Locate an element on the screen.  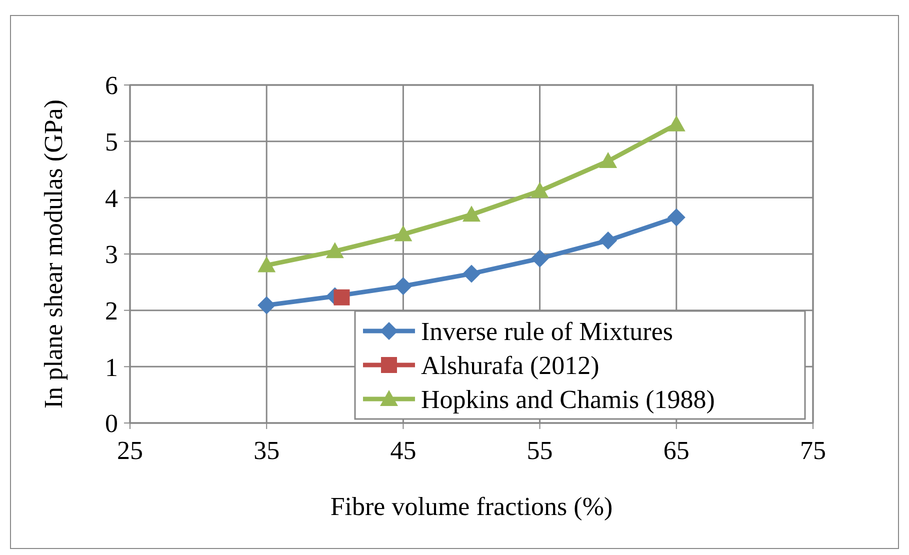
y-tick-label: 3 is located at coordinates (111, 255).